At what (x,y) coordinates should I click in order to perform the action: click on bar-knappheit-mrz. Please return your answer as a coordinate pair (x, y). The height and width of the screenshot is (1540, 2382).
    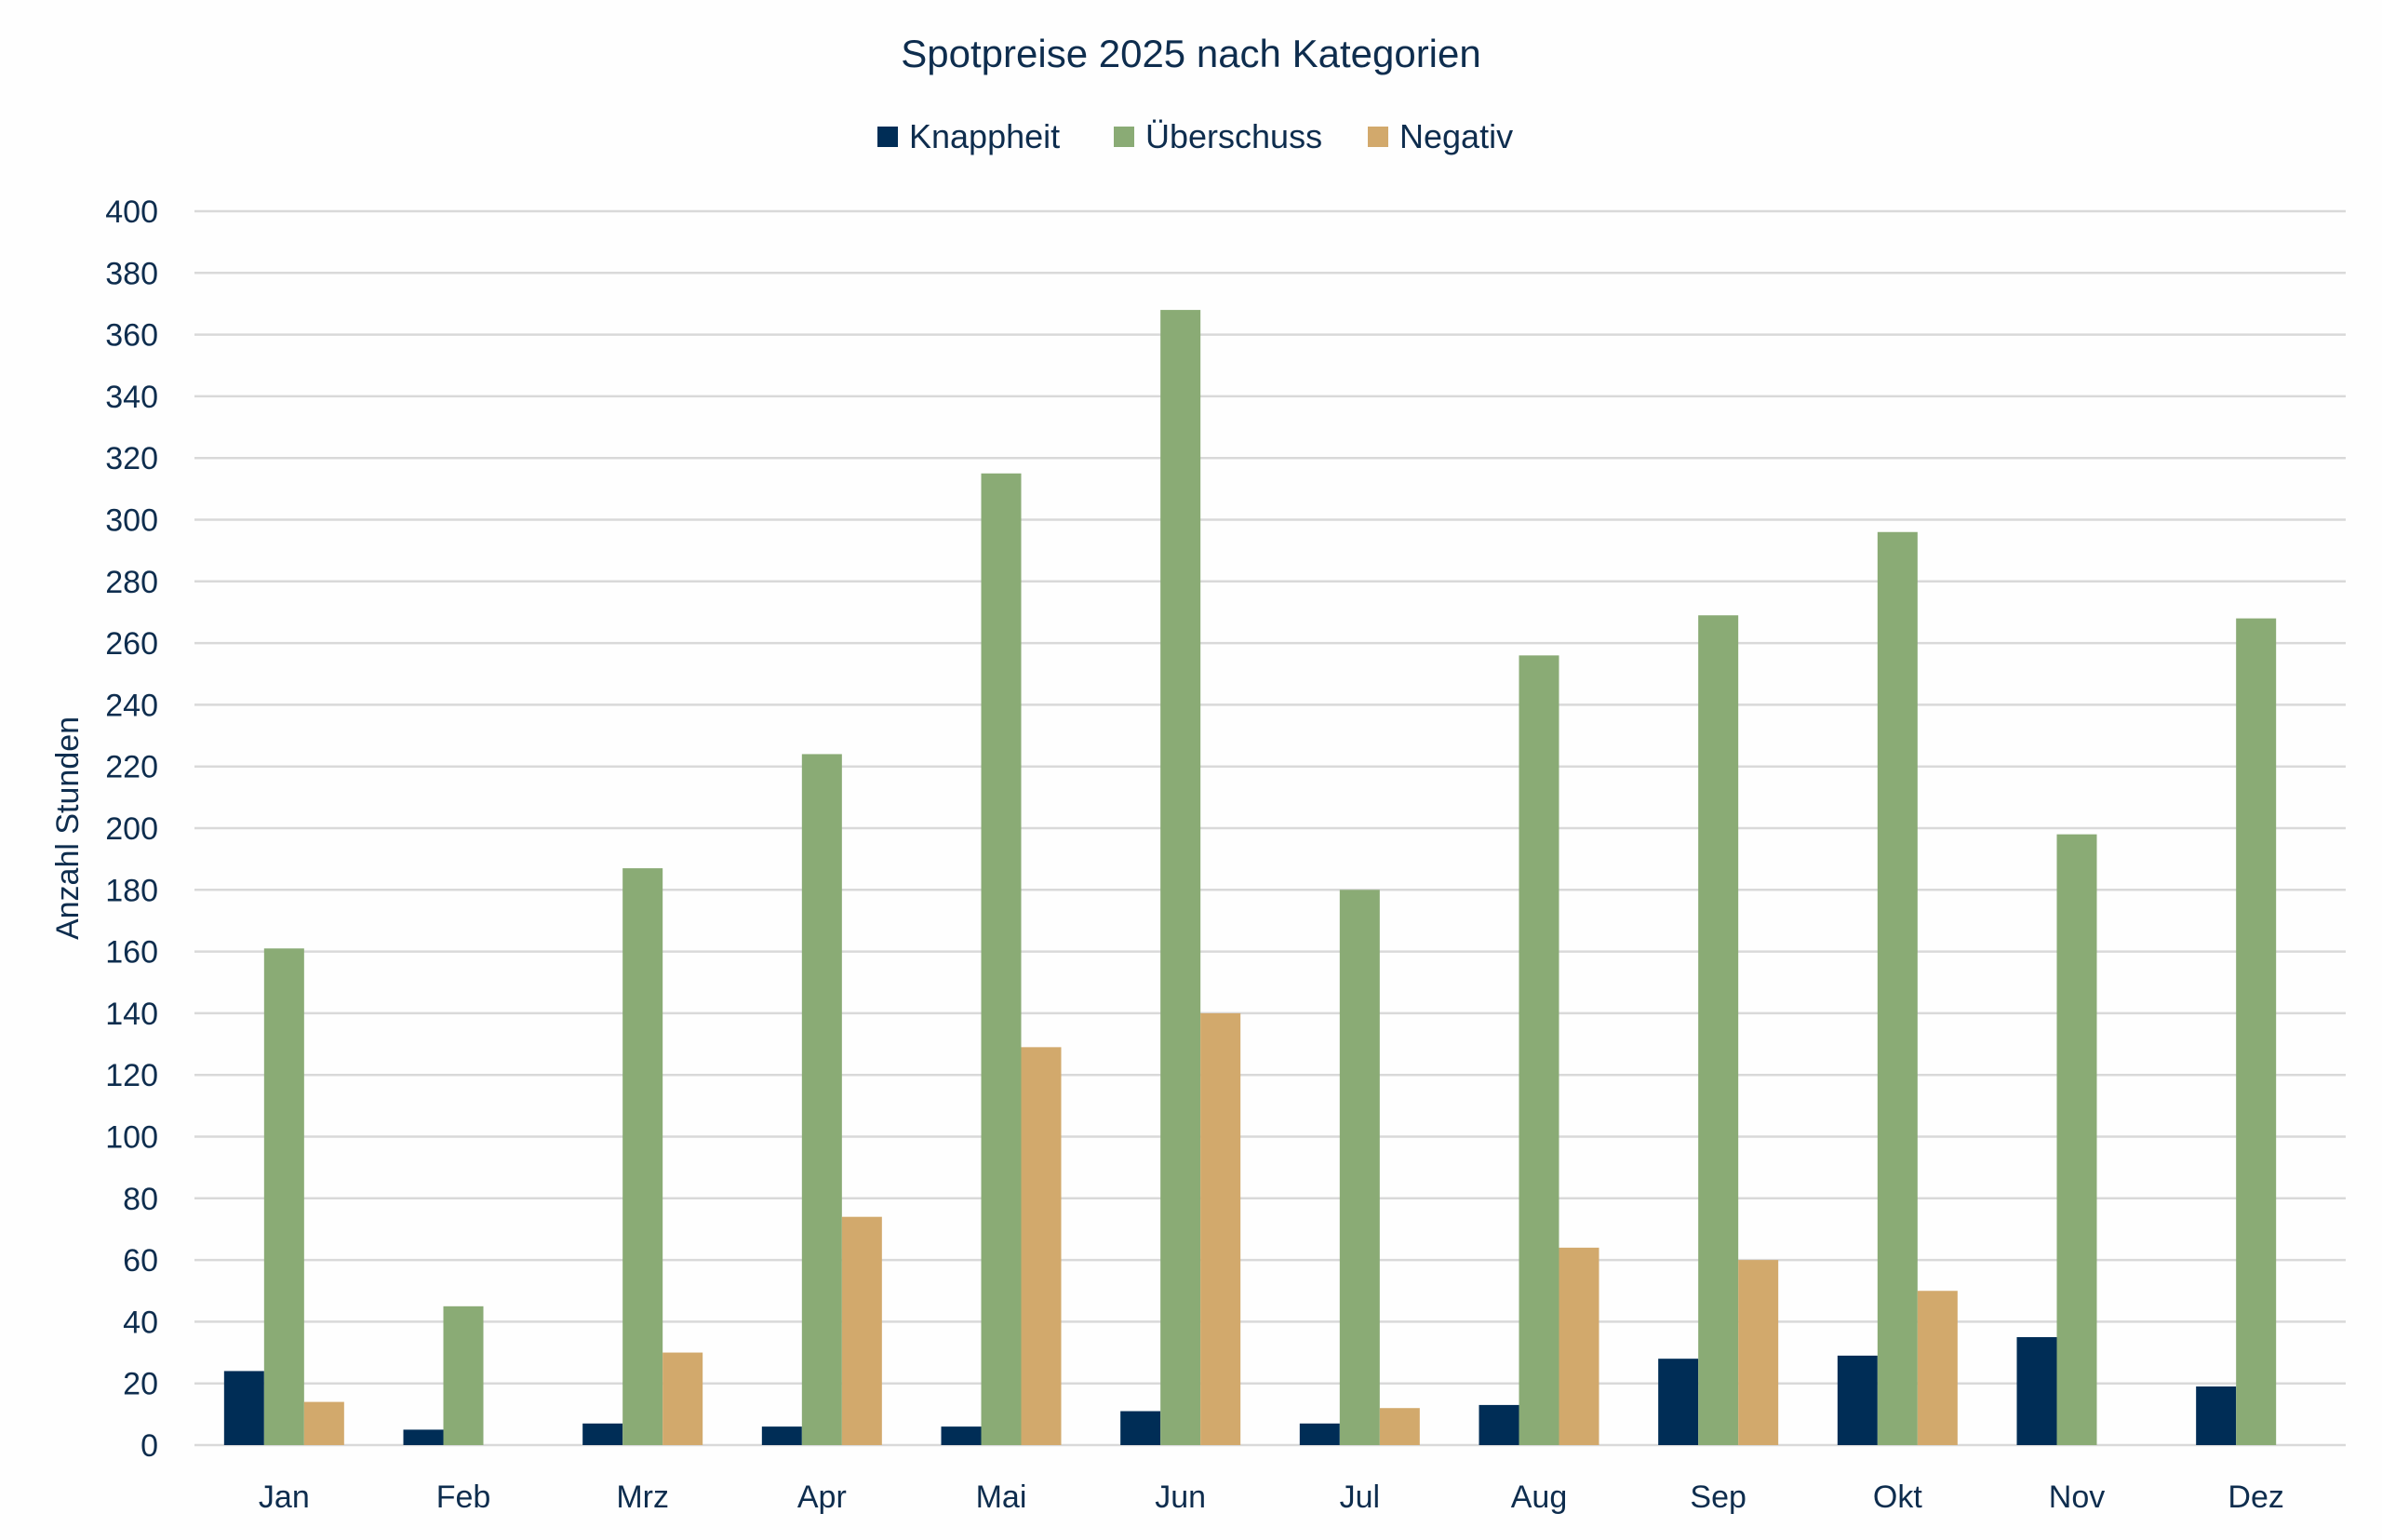
    Looking at the image, I should click on (602, 1434).